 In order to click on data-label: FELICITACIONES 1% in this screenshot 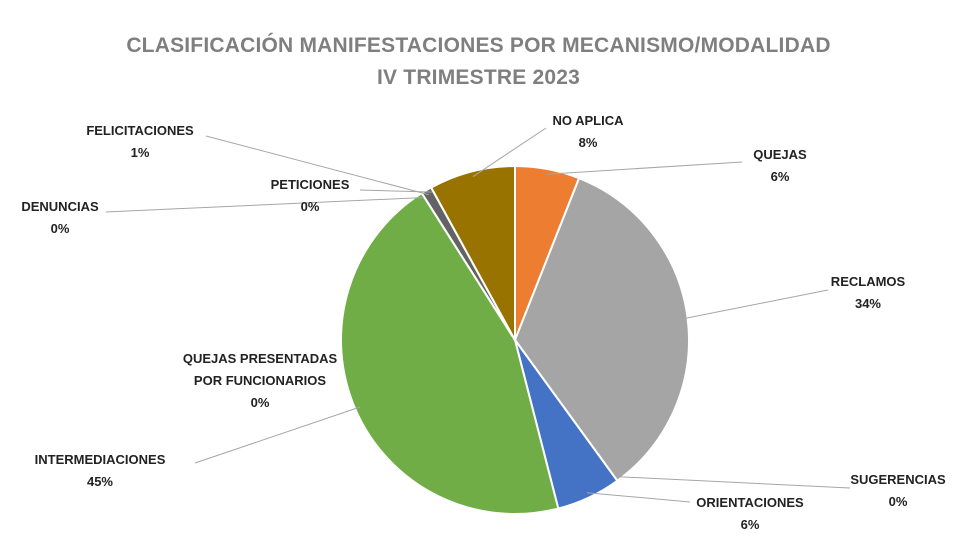, I will do `click(139, 142)`.